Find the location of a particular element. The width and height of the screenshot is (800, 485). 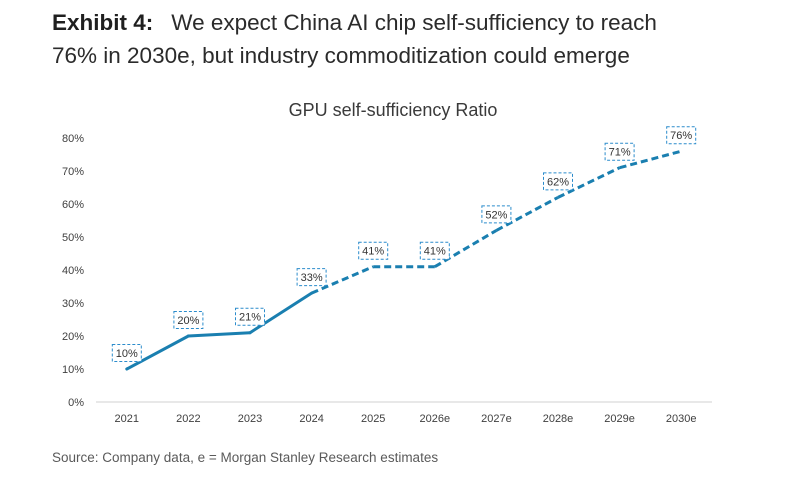

y-tick-label: 80% is located at coordinates (73, 139).